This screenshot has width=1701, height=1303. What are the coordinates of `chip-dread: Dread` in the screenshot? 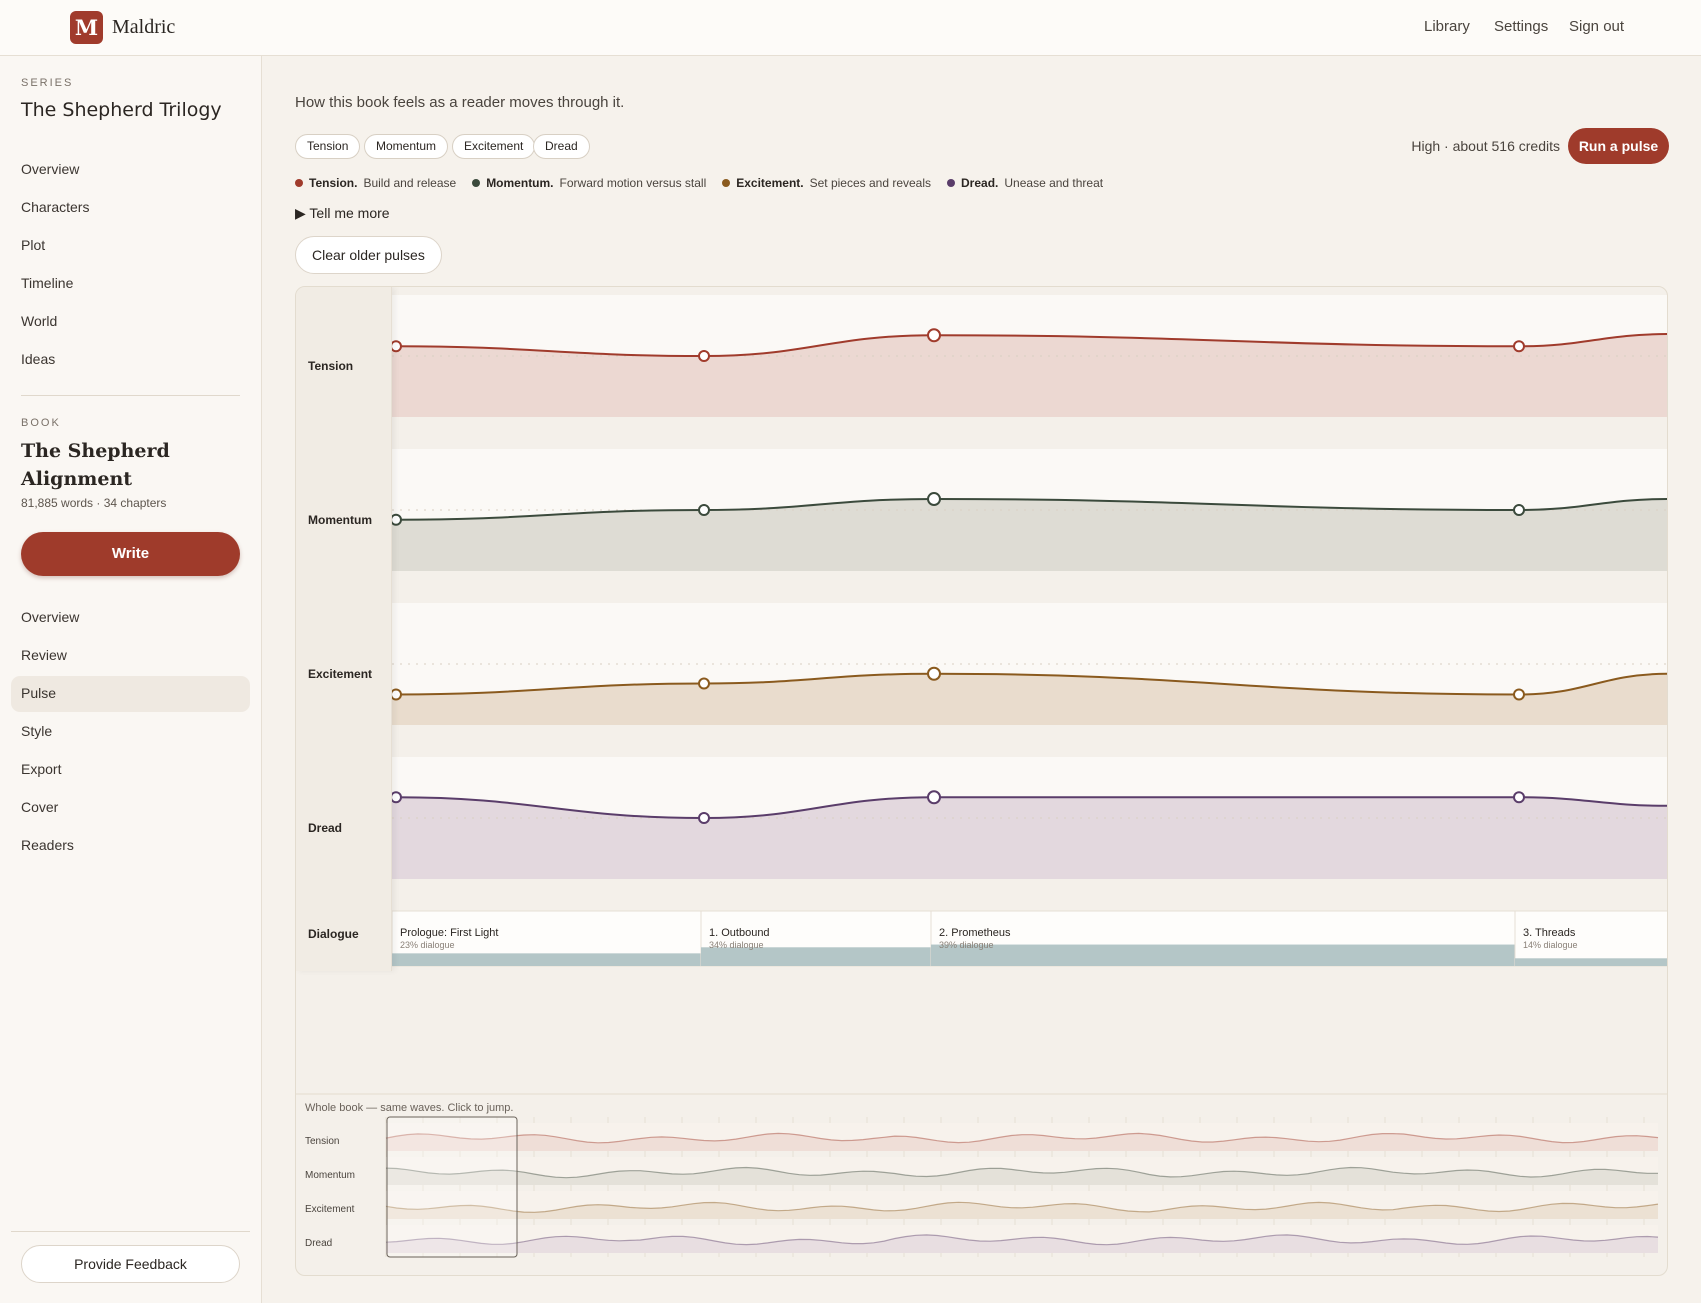 It's located at (561, 146).